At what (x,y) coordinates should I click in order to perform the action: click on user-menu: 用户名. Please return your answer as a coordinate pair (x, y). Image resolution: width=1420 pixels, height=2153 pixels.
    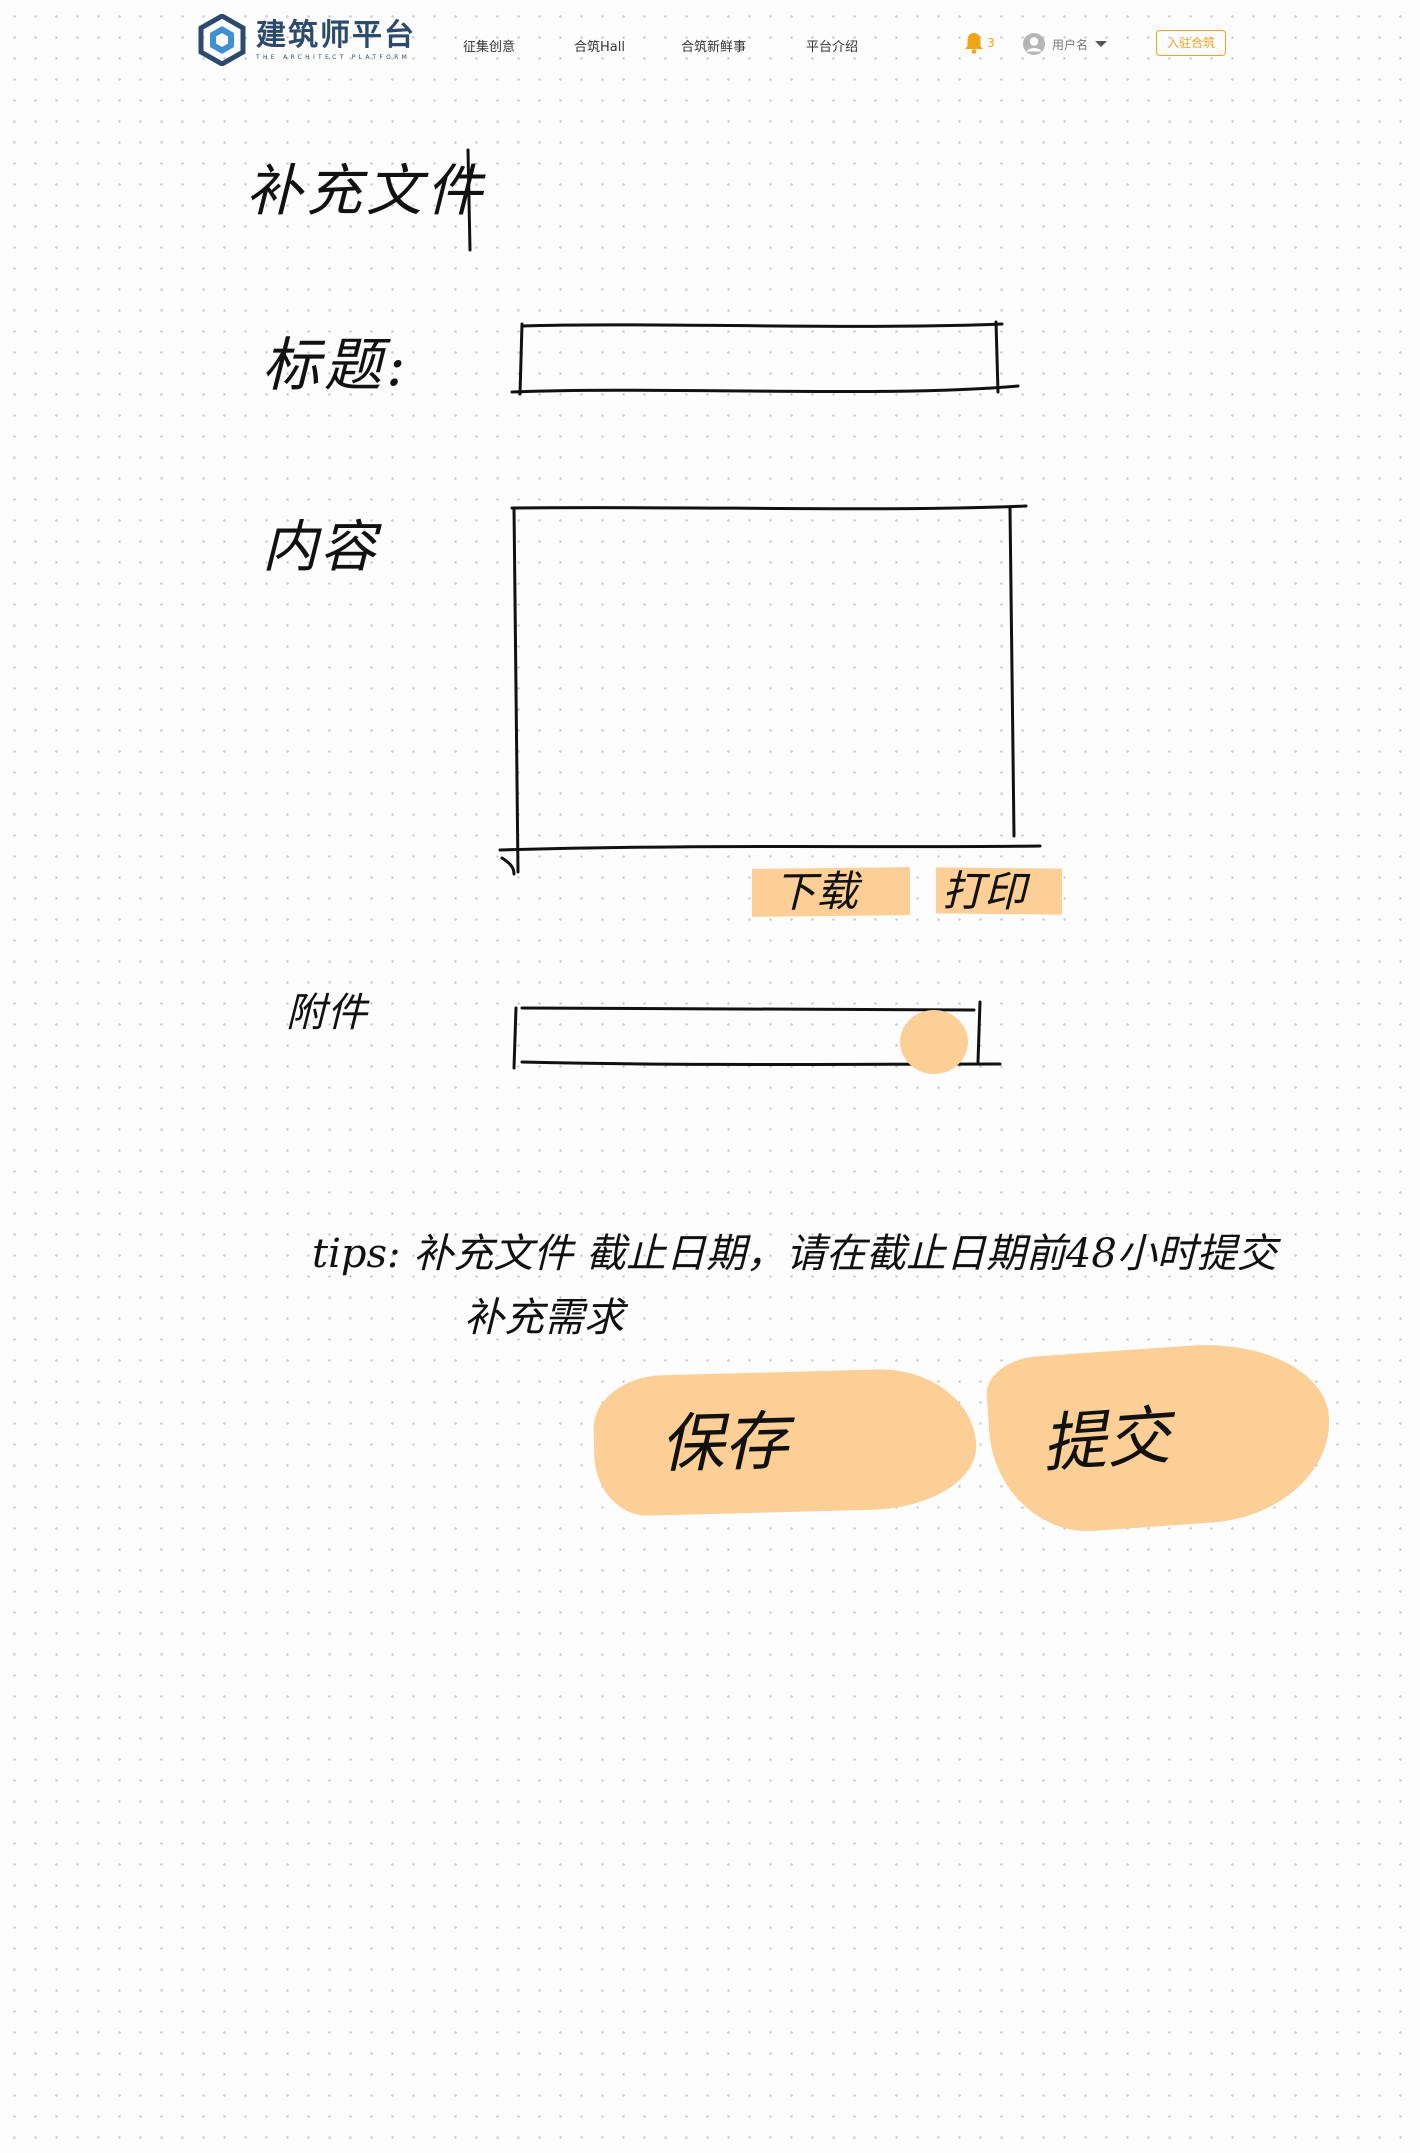
    Looking at the image, I should click on (1065, 44).